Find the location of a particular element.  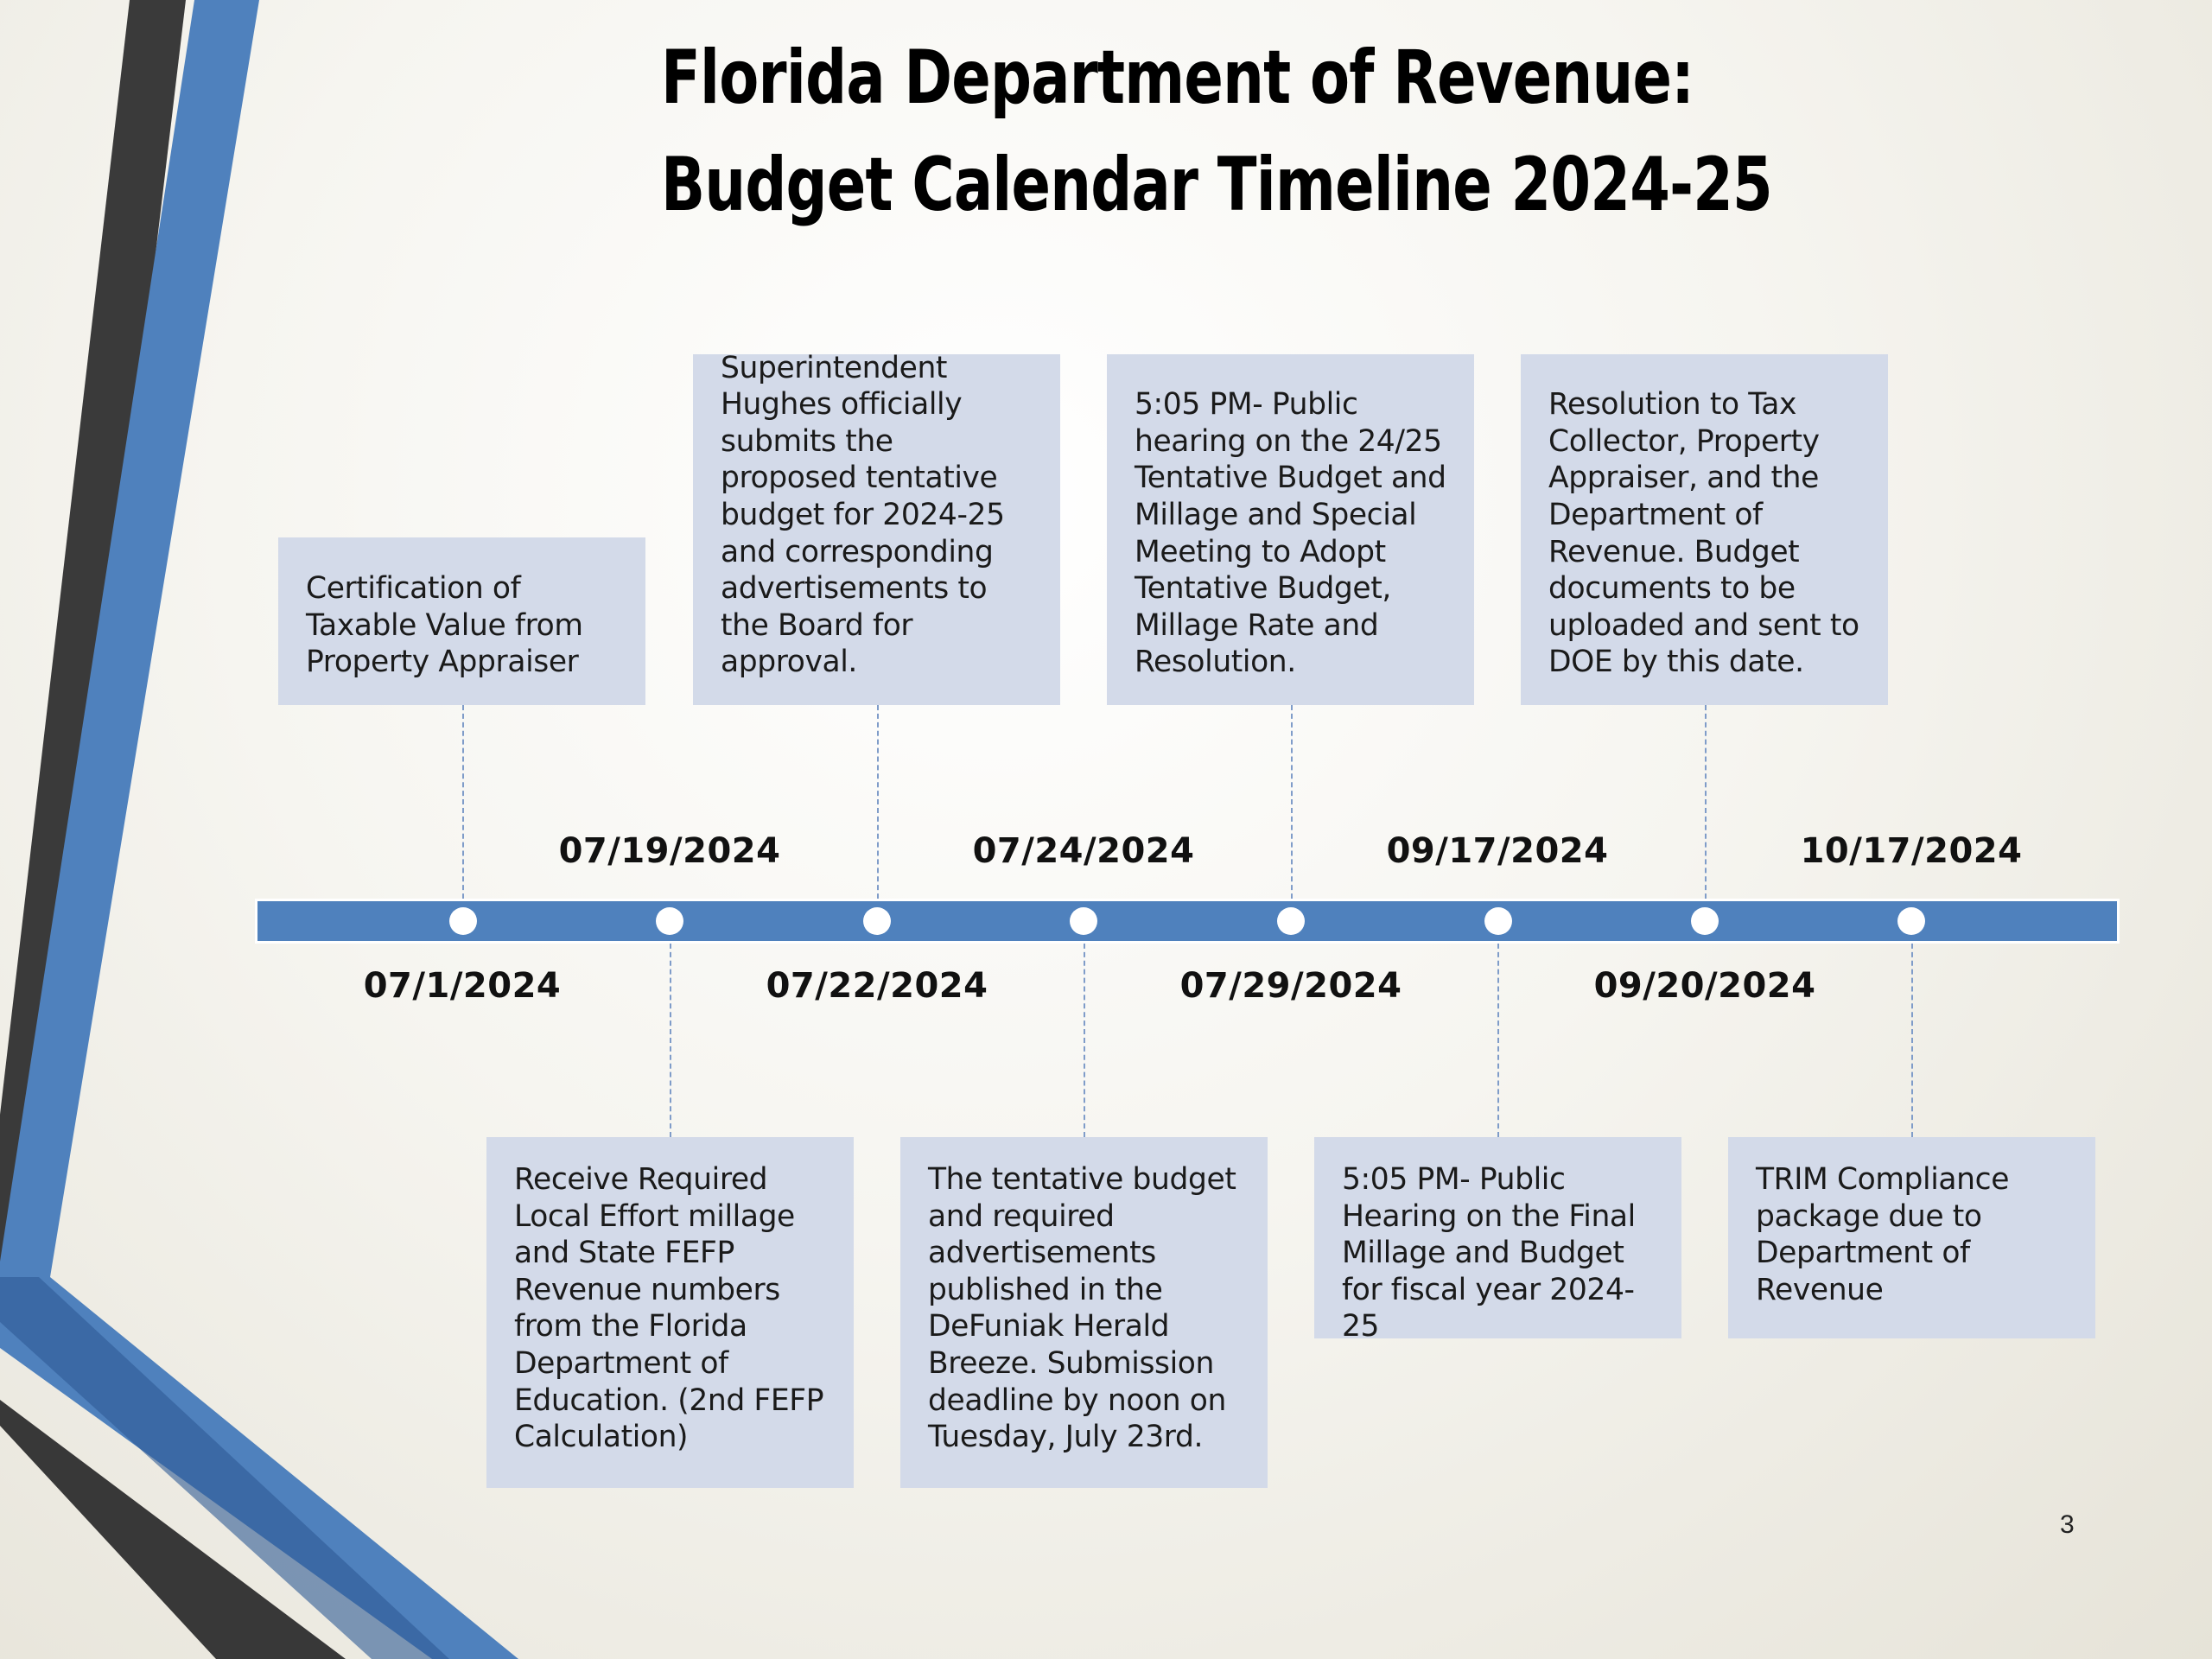

date-label: 07/24/2024 is located at coordinates (1083, 851).